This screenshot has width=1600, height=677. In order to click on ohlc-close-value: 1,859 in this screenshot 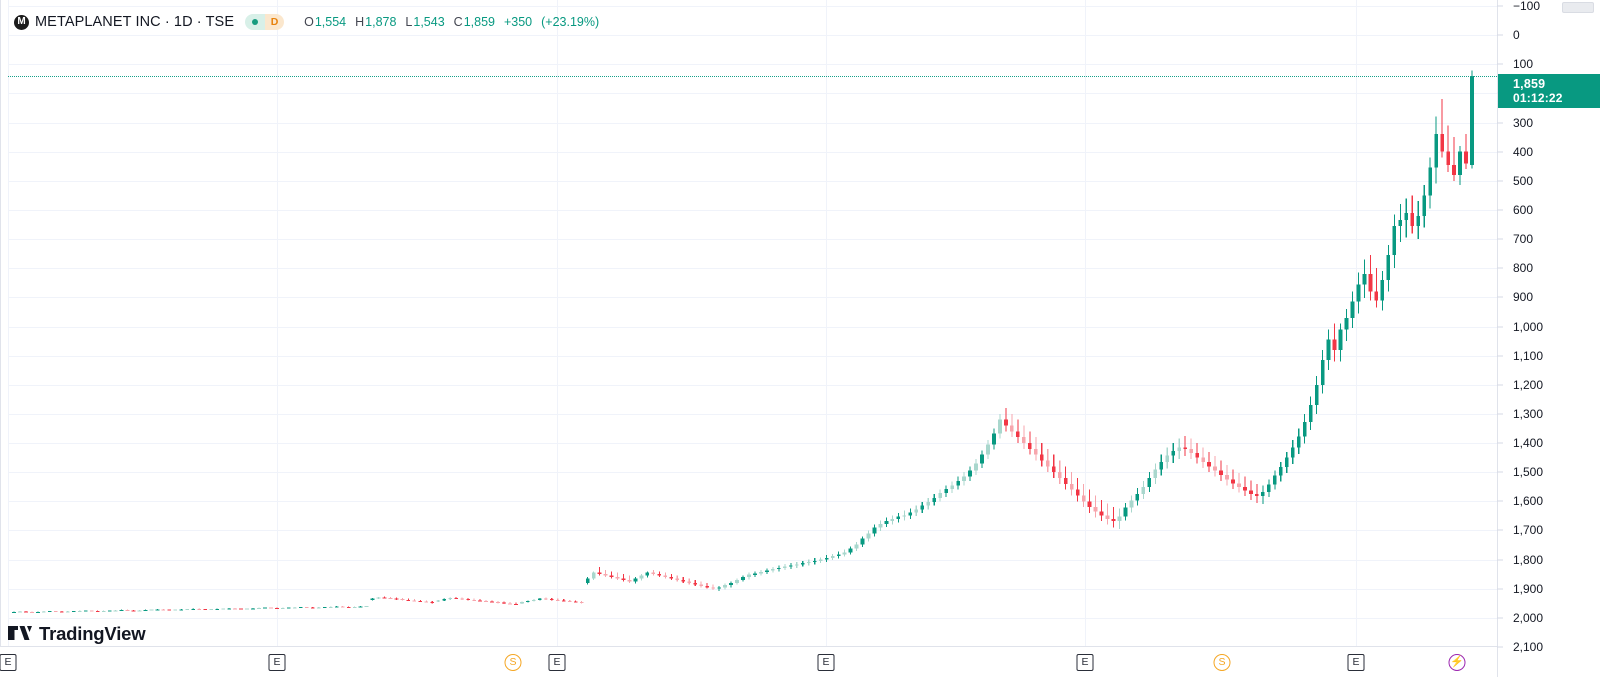, I will do `click(479, 22)`.